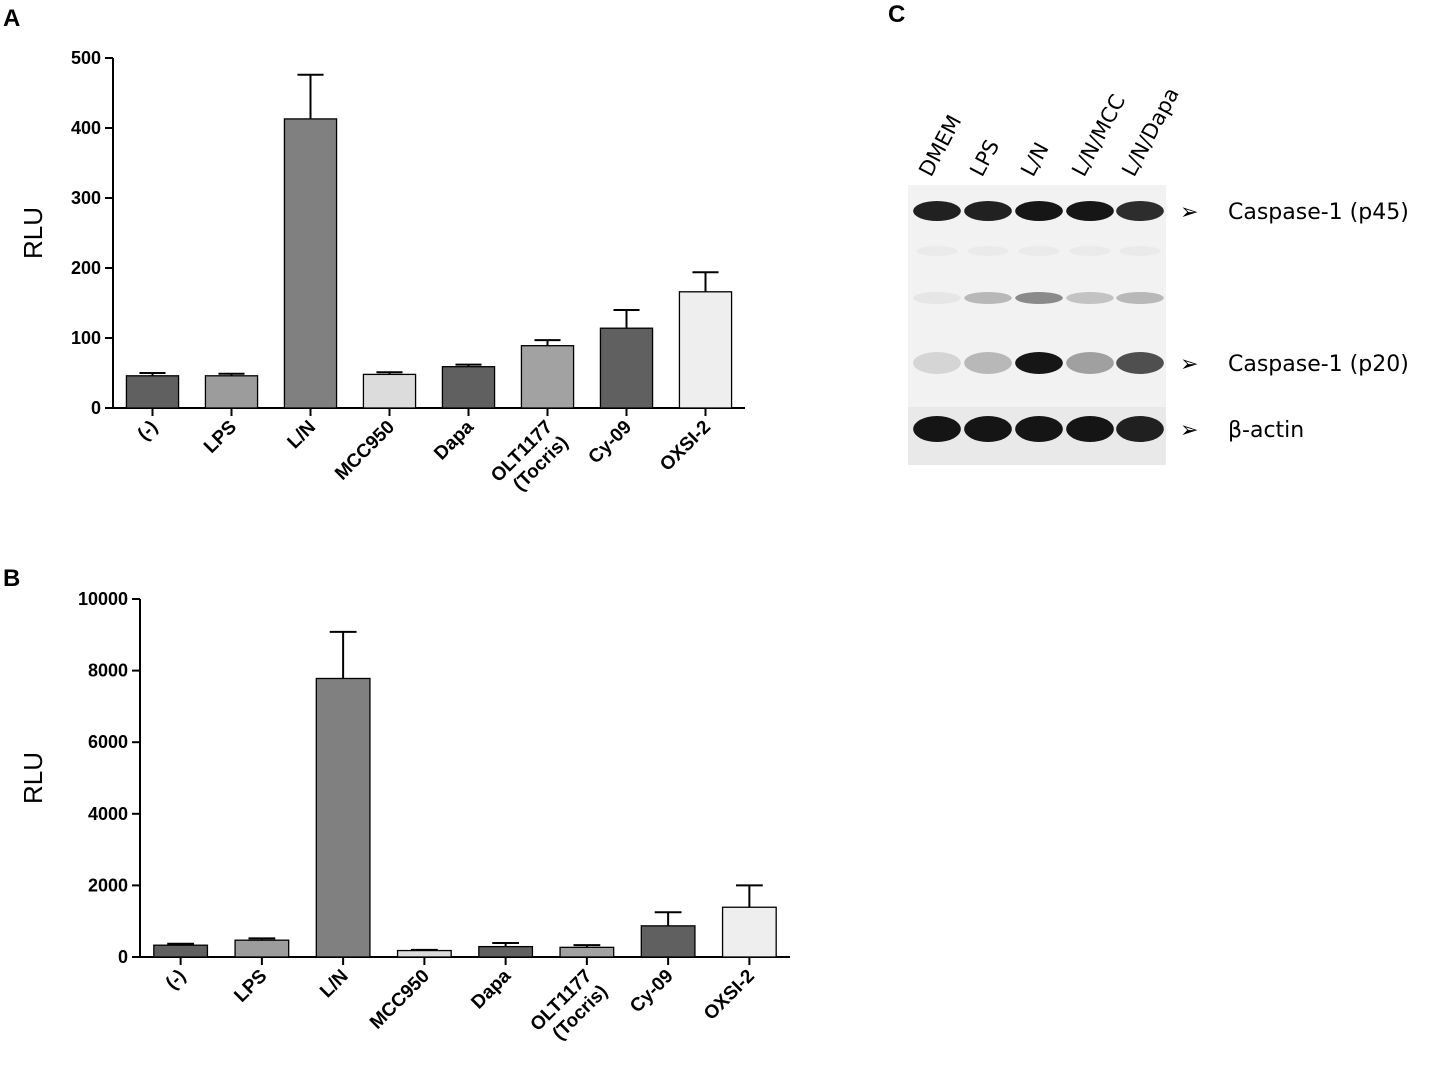 This screenshot has width=1429, height=1077. Describe the element at coordinates (984, 158) in the screenshot. I see `lane-label: LPS` at that location.